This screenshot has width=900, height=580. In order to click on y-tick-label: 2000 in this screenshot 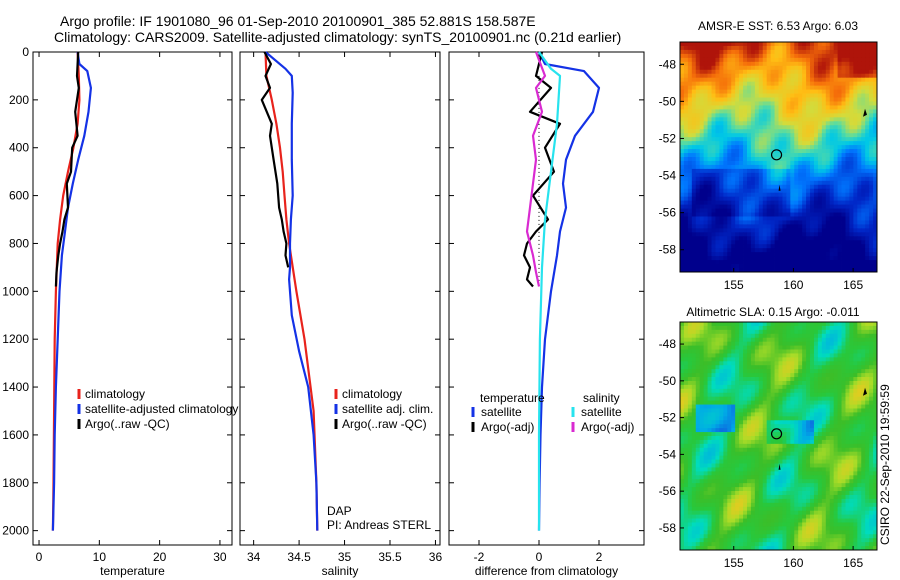, I will do `click(15, 531)`.